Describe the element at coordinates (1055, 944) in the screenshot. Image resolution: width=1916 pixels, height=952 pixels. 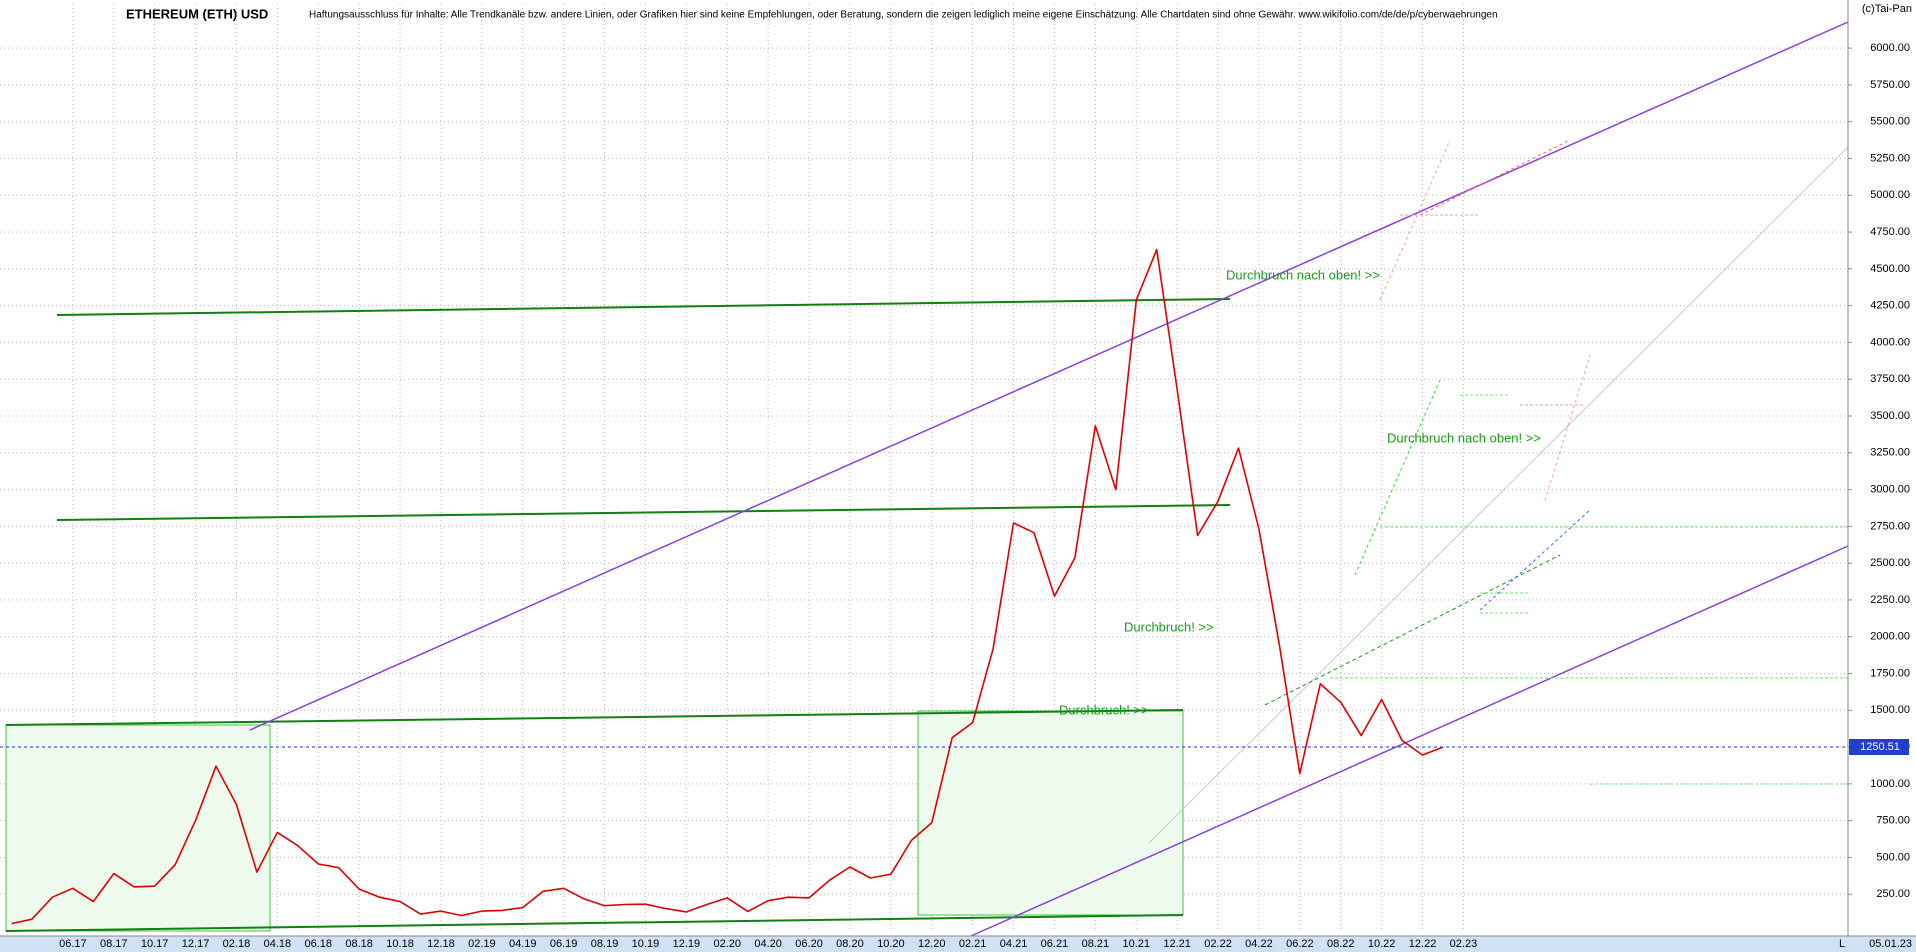
I see `x-tick-label: 06.21` at that location.